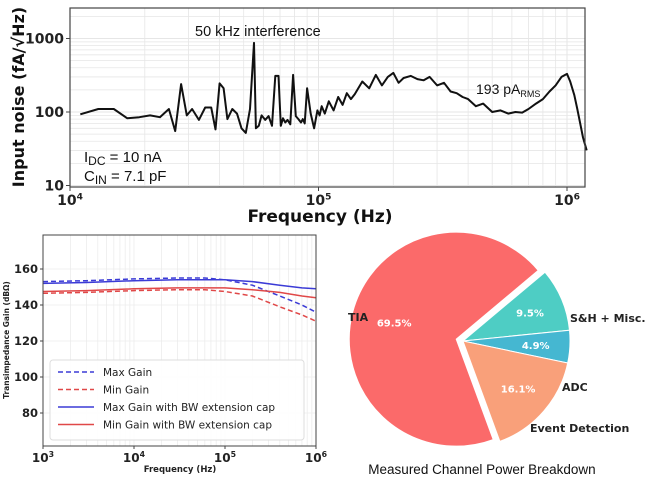 The image size is (653, 490). I want to click on gain-y-ticks: 80 100 120 140 160, so click(28, 341).